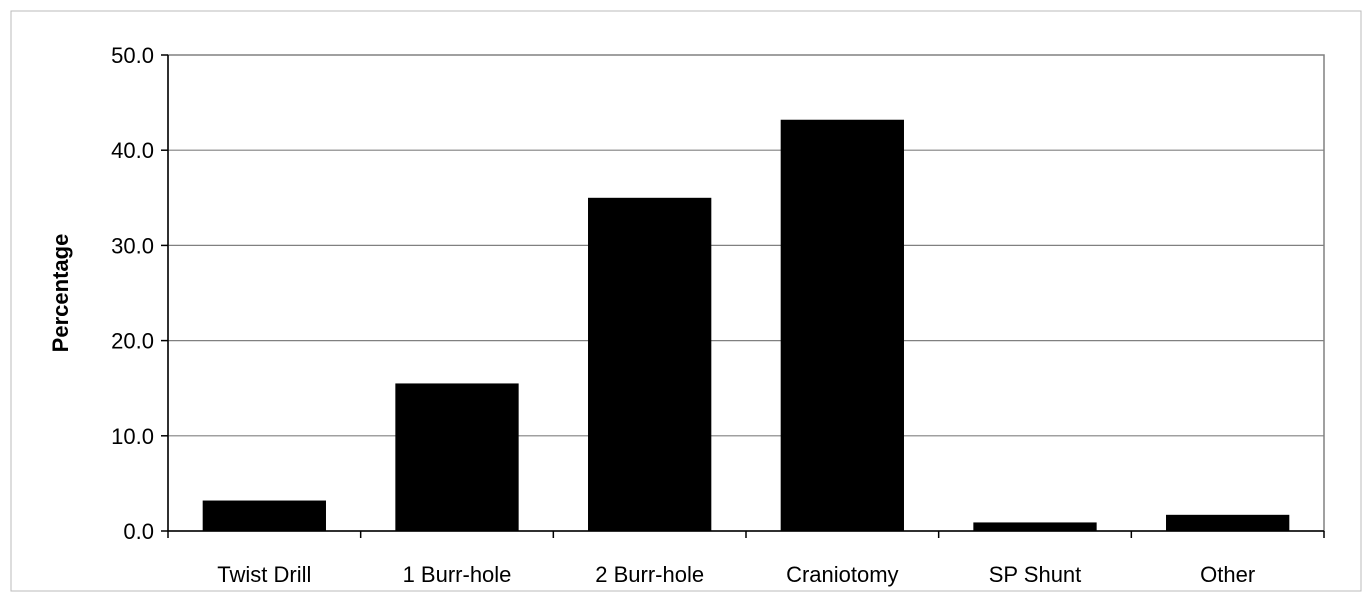  What do you see at coordinates (132, 245) in the screenshot?
I see `y-tick-label: 30.0` at bounding box center [132, 245].